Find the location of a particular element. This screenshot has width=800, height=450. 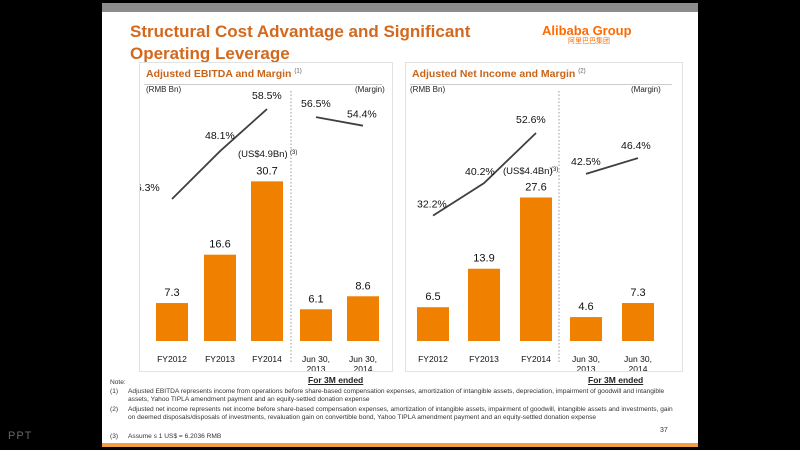

margin-label: 42.5% is located at coordinates (586, 162).